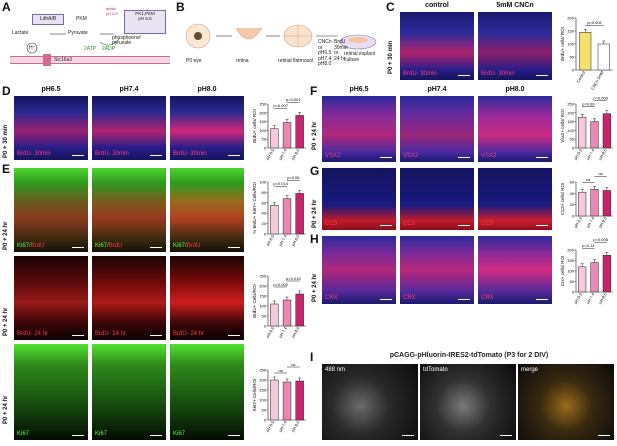 This screenshot has height=446, width=617. What do you see at coordinates (207, 89) in the screenshot?
I see `d-col-3: pH8.0` at bounding box center [207, 89].